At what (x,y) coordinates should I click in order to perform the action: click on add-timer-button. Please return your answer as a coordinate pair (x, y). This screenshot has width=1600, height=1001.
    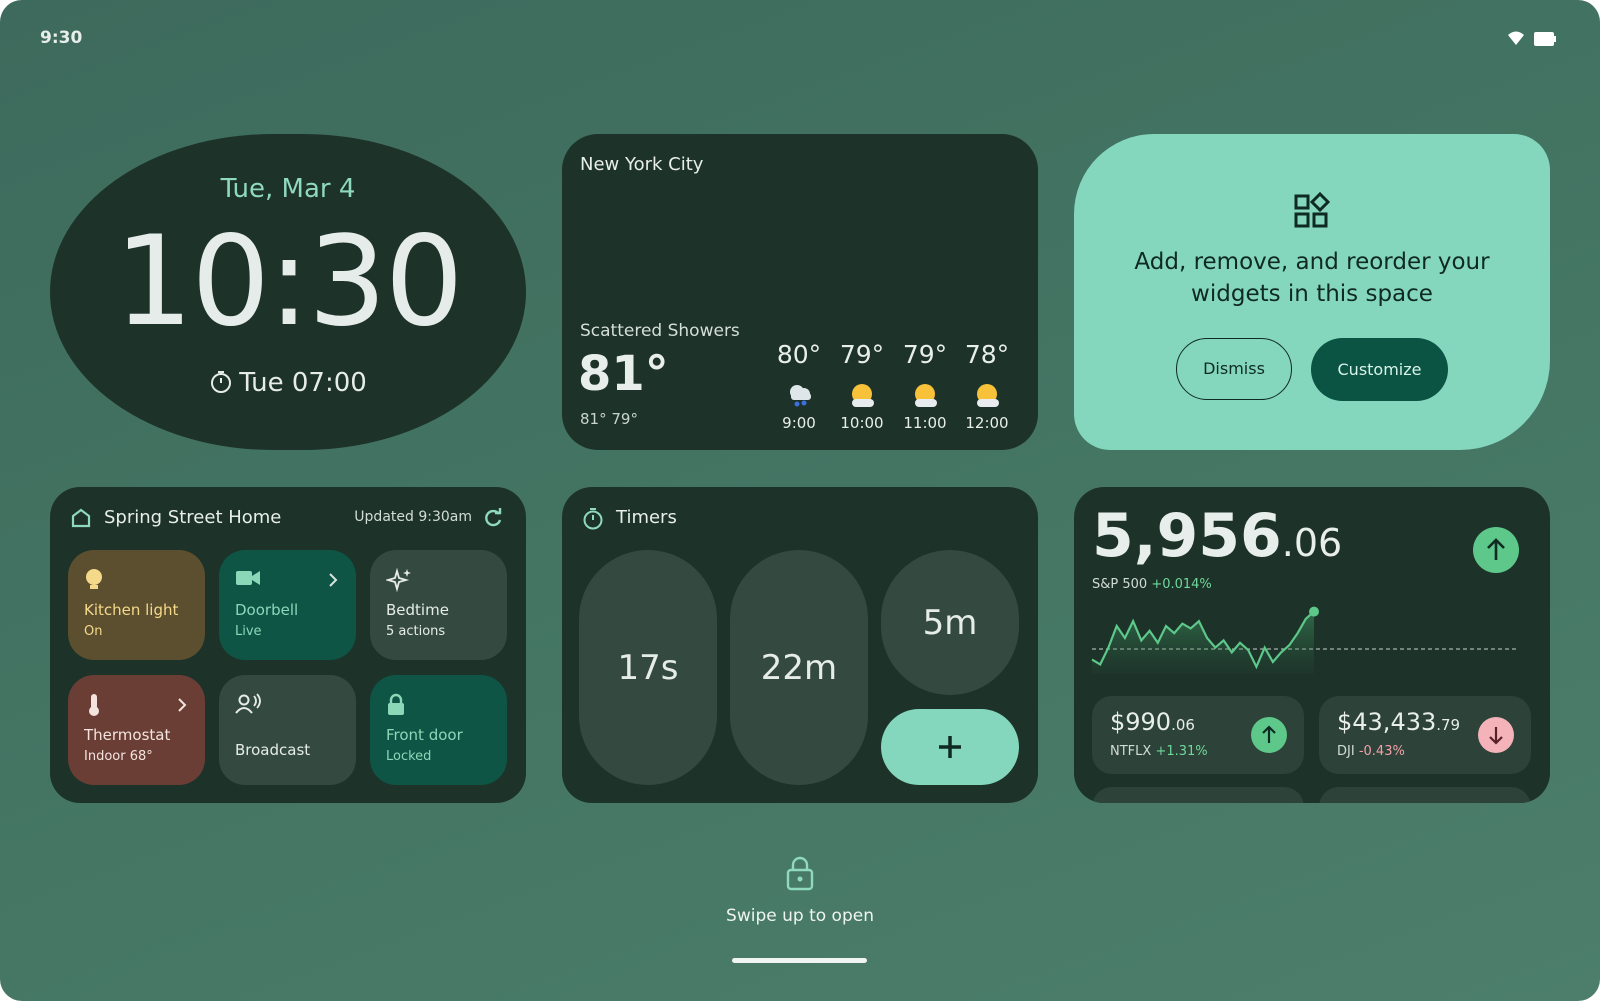
    Looking at the image, I should click on (950, 747).